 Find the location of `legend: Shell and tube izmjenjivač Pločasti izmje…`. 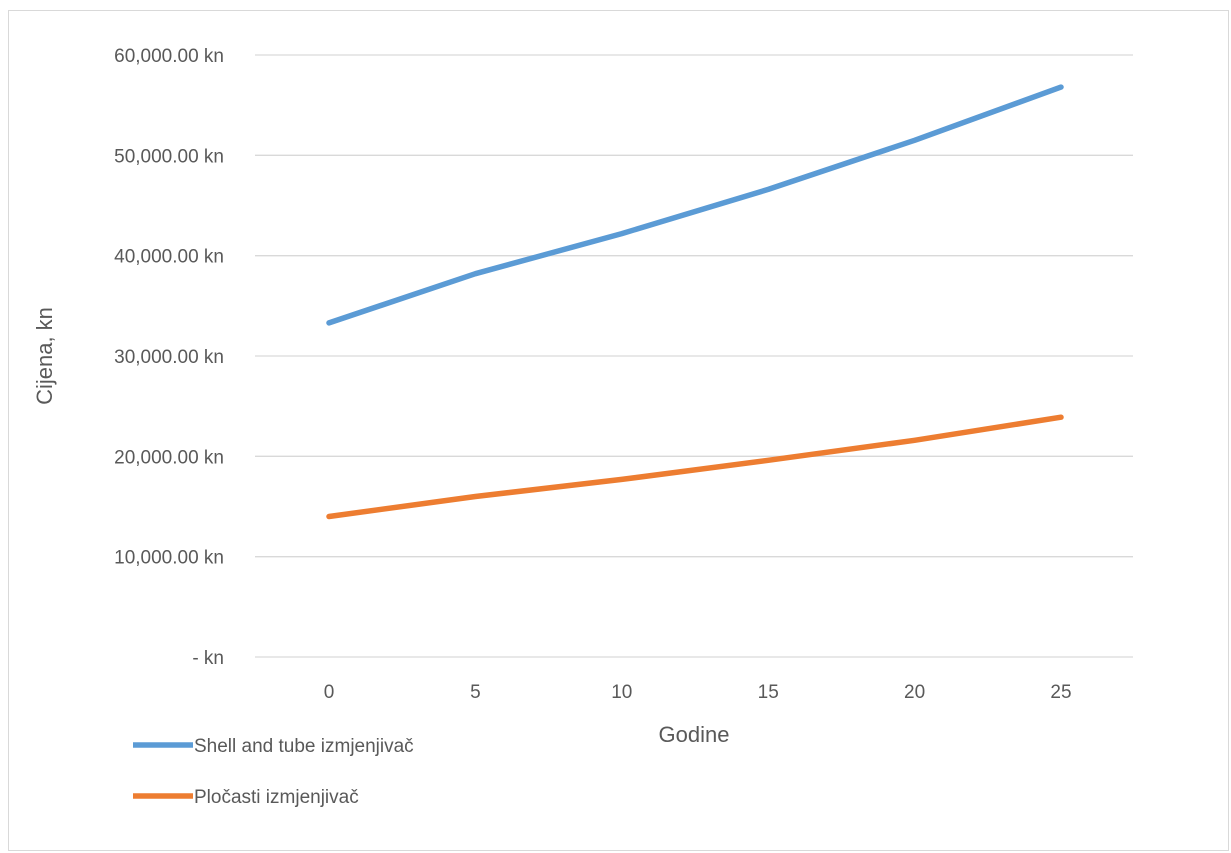

legend: Shell and tube izmjenjivač Pločasti izmje… is located at coordinates (273, 772).